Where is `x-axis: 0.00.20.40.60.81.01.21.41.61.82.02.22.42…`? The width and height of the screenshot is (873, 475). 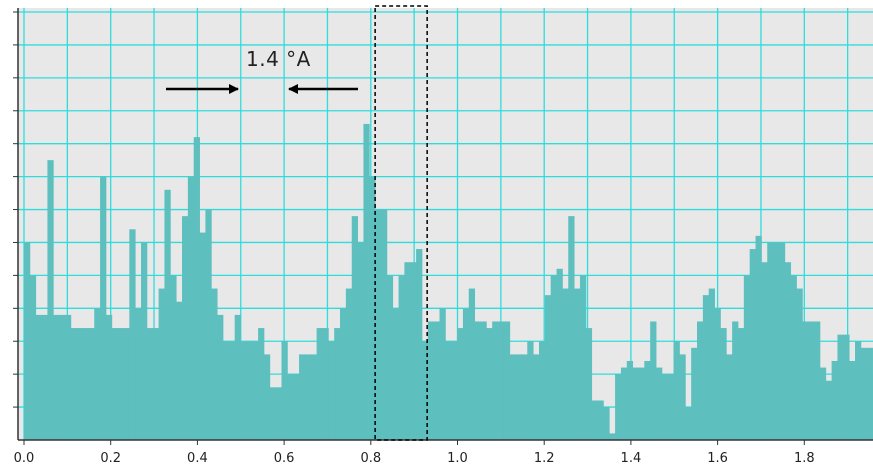
x-axis: 0.00.20.40.60.81.01.21.41.61.82.02.22.42… is located at coordinates (443, 452).